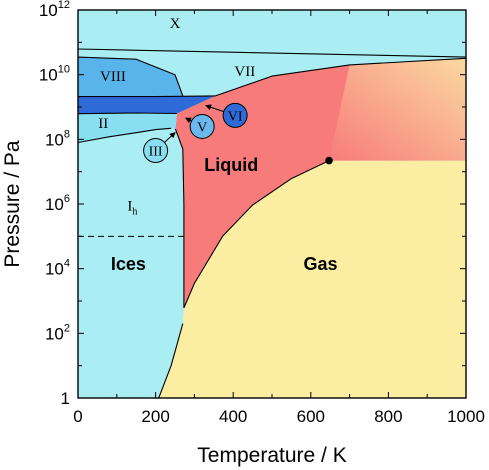 The image size is (489, 470). Describe the element at coordinates (132, 207) in the screenshot. I see `region-label-ih: Ih` at that location.